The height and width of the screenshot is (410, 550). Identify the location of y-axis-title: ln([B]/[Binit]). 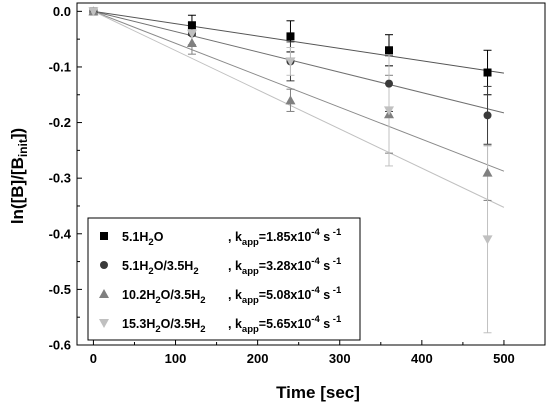
(19, 176).